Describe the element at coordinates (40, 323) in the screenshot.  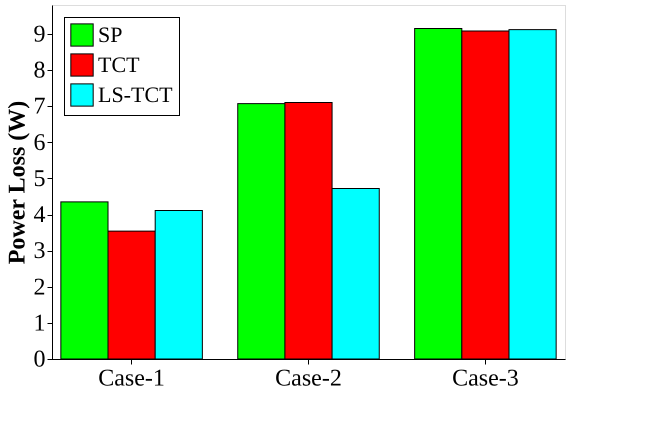
I see `y-tick-label: 1` at that location.